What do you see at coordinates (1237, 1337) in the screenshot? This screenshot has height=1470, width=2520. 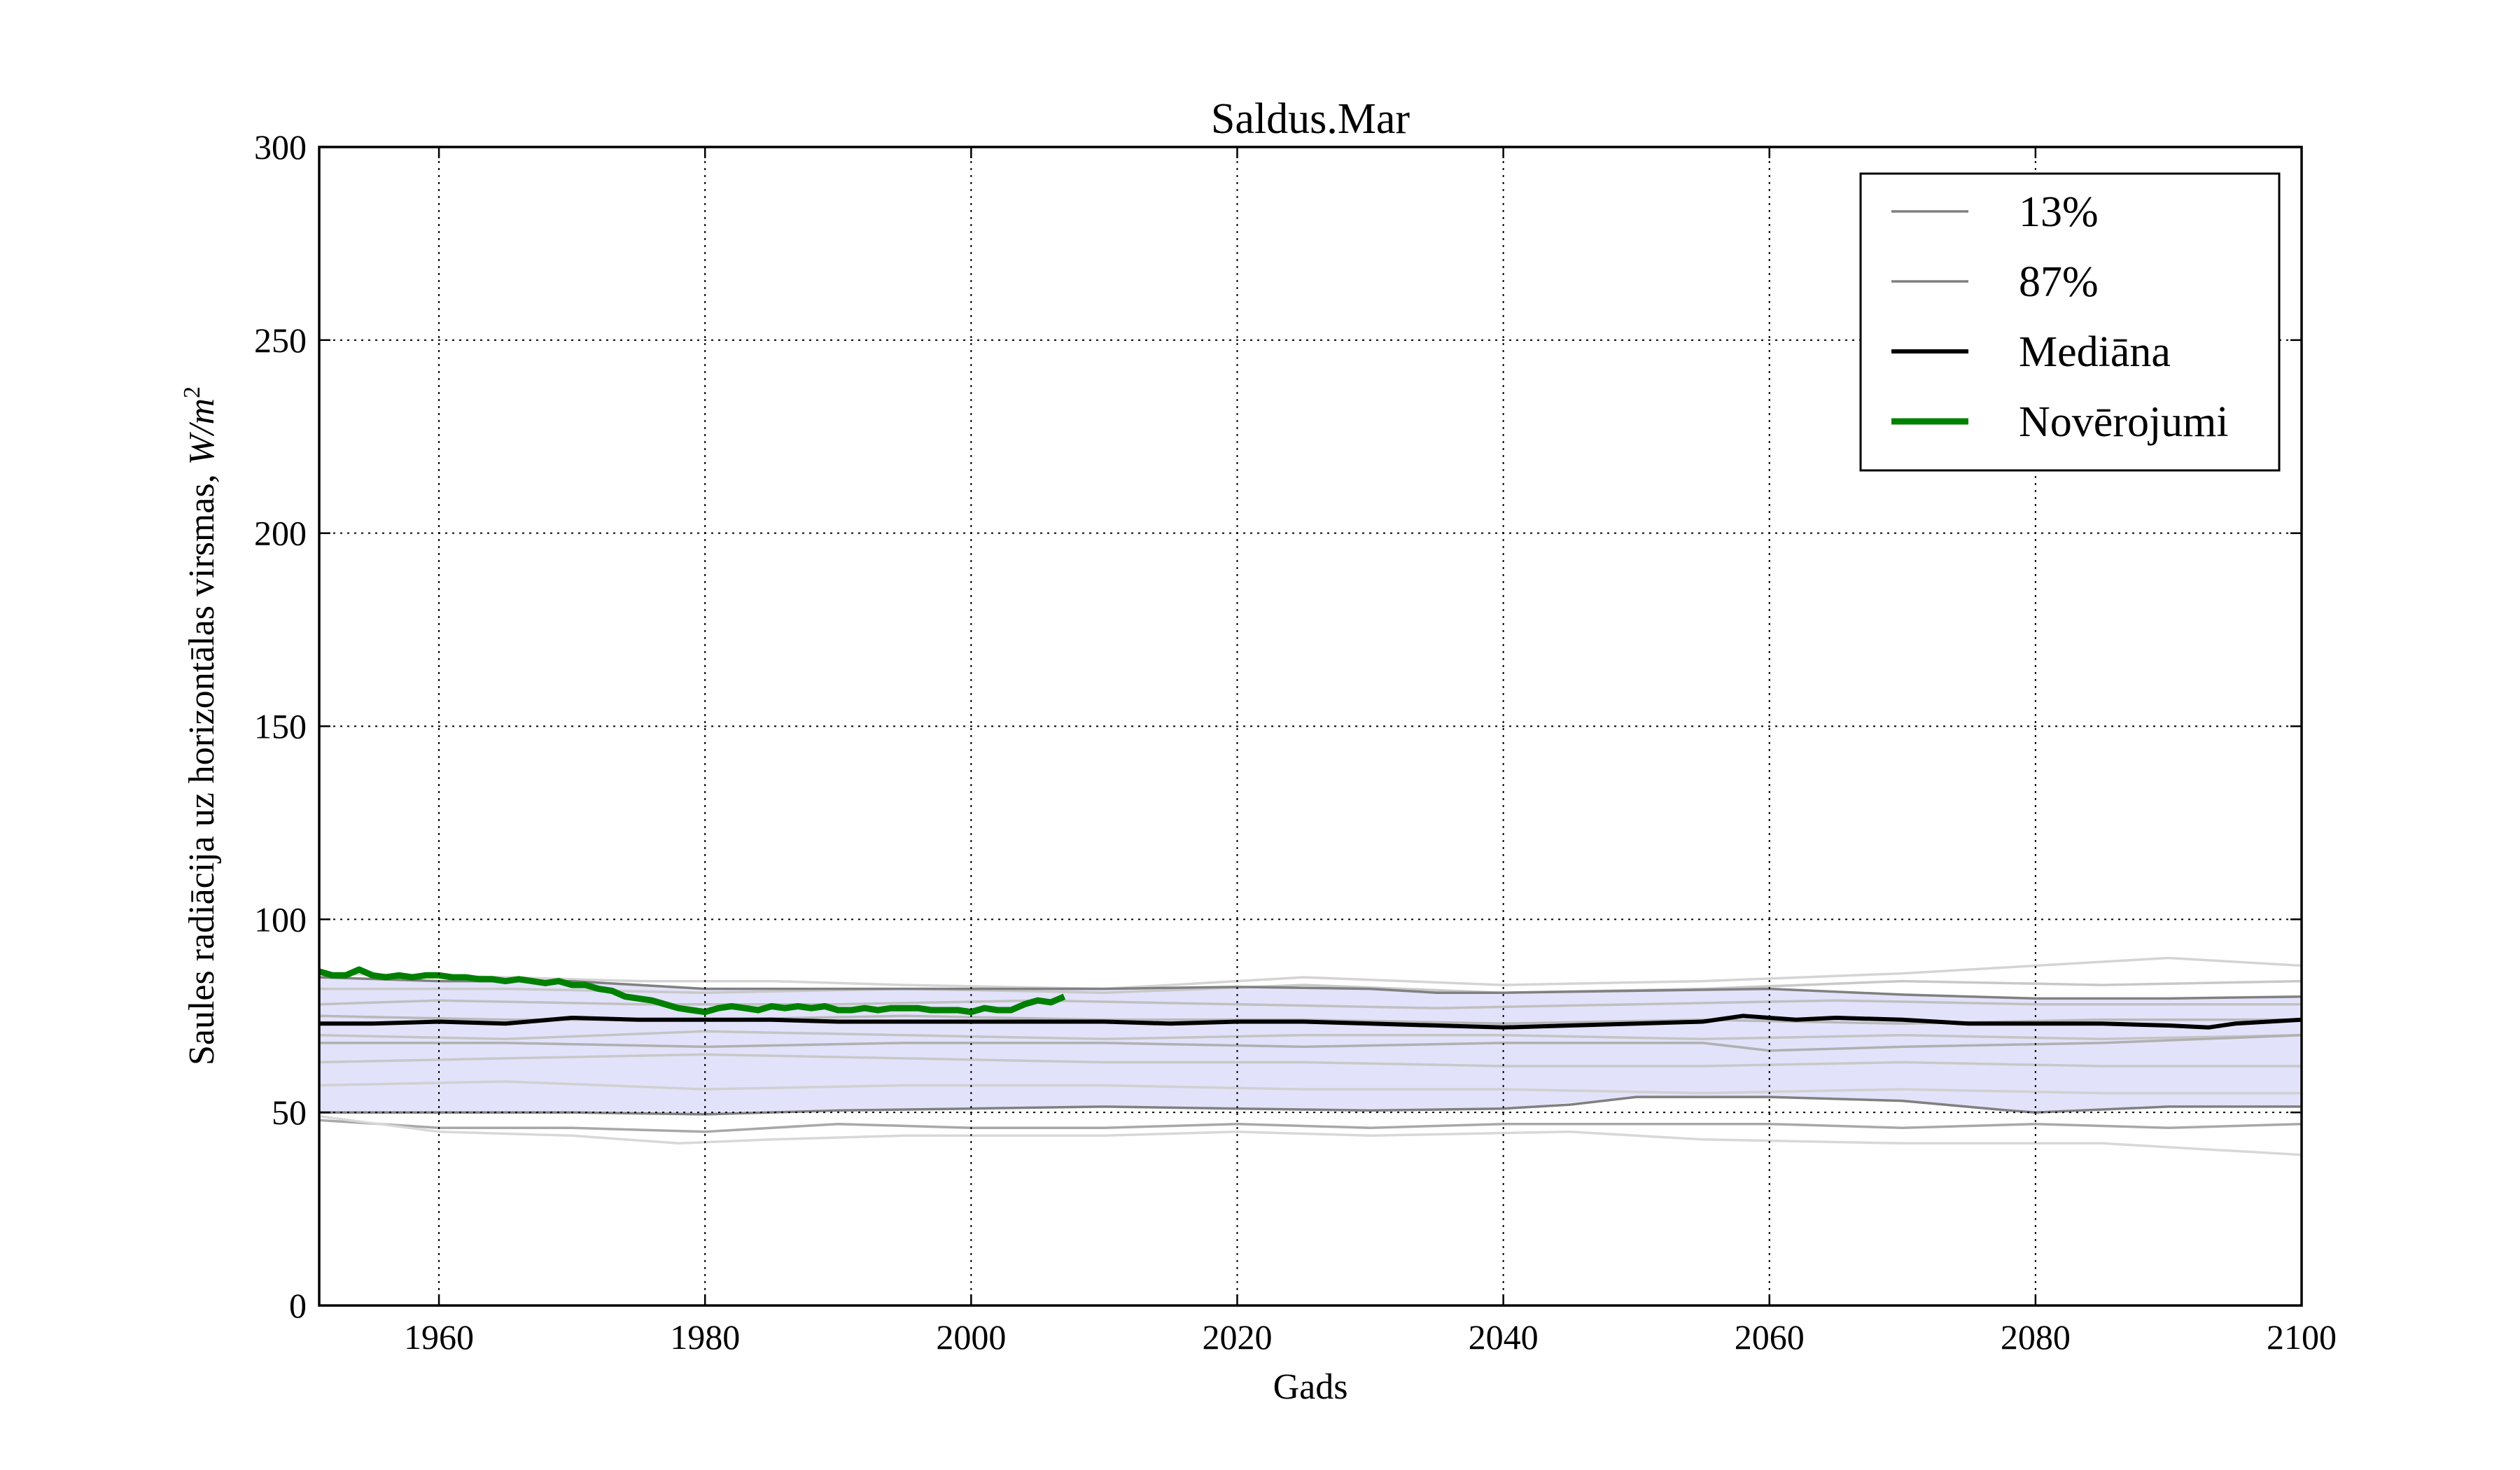 I see `x-tick-label: 2020` at bounding box center [1237, 1337].